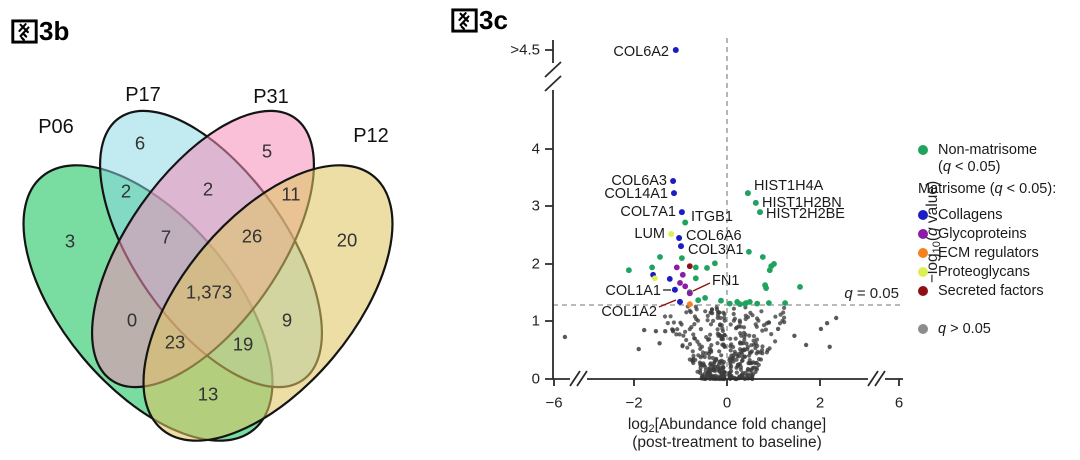 Image resolution: width=1080 pixels, height=460 pixels. I want to click on y-tick-4p5: >4.5, so click(525, 50).